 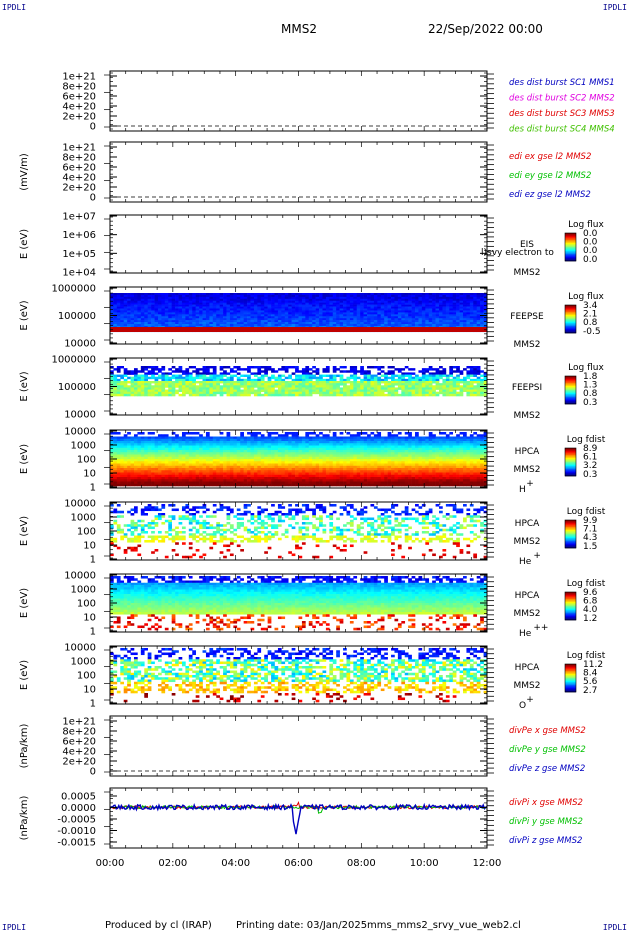 I want to click on colorbar-tick: 6.8, so click(x=590, y=602).